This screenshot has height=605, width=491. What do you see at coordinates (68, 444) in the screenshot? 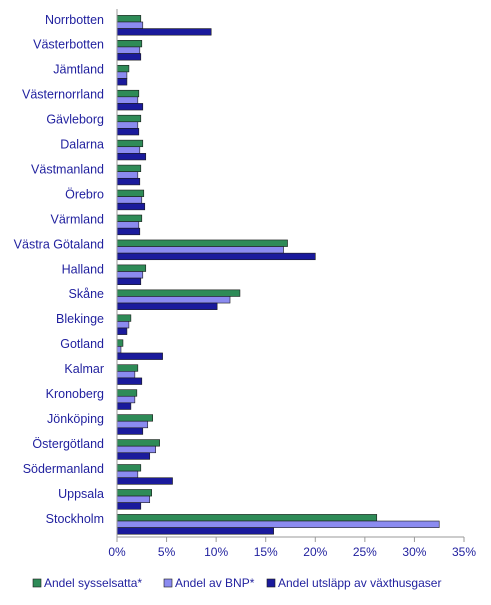
I see `category-label: Östergötland` at bounding box center [68, 444].